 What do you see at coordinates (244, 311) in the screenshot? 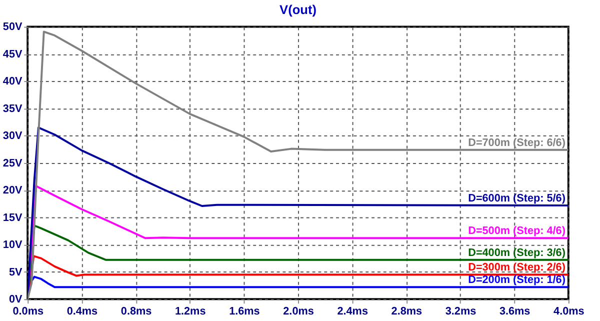
I see `x-tick-label: 1.6ms` at bounding box center [244, 311].